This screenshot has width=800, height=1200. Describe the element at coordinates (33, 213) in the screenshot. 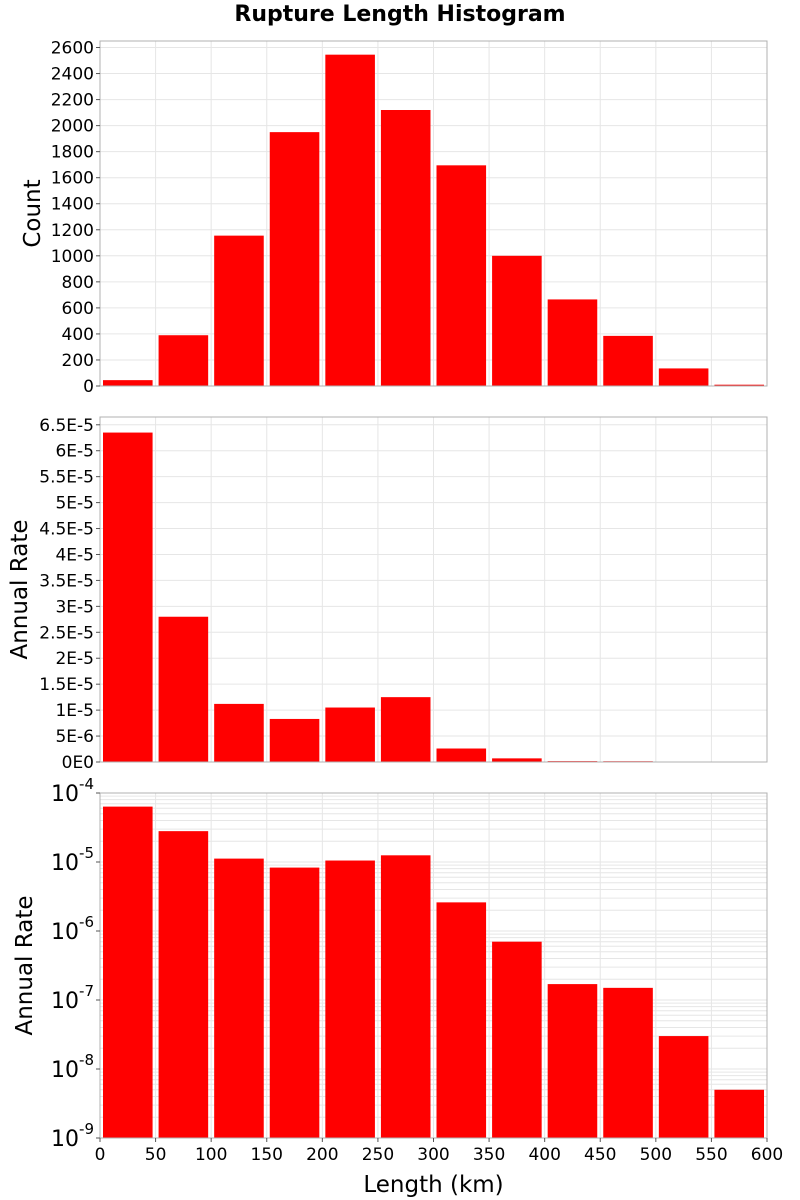

I see `y-axis-label: Count` at that location.